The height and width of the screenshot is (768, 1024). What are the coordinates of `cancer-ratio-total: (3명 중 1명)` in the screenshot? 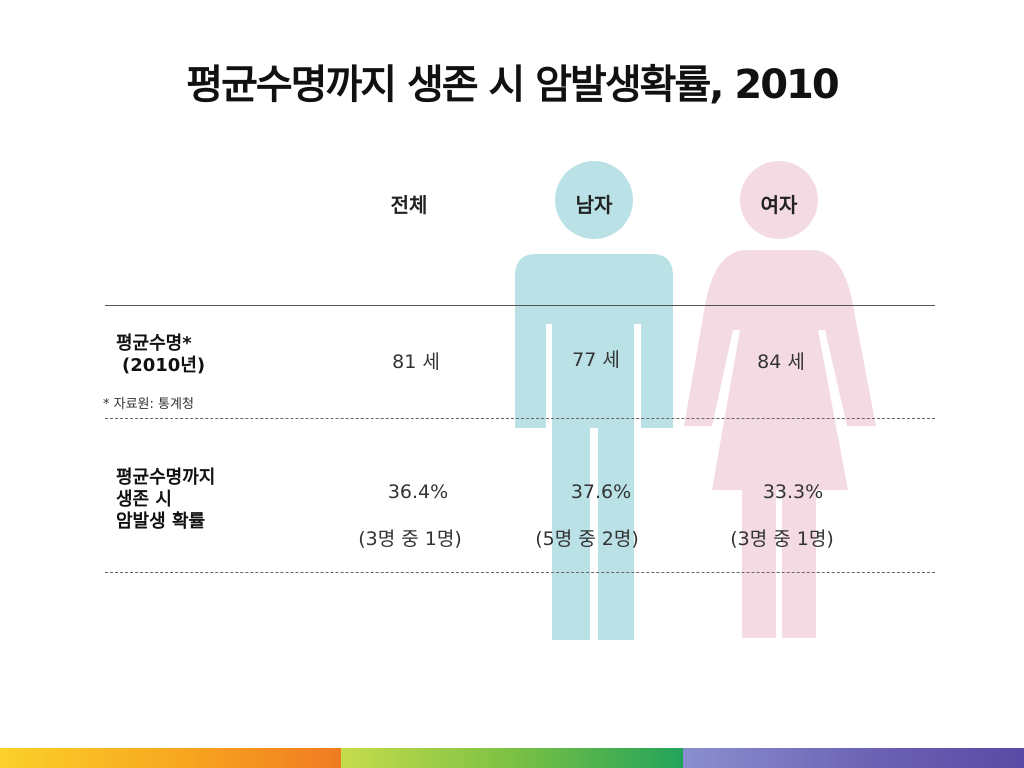 It's located at (410, 539).